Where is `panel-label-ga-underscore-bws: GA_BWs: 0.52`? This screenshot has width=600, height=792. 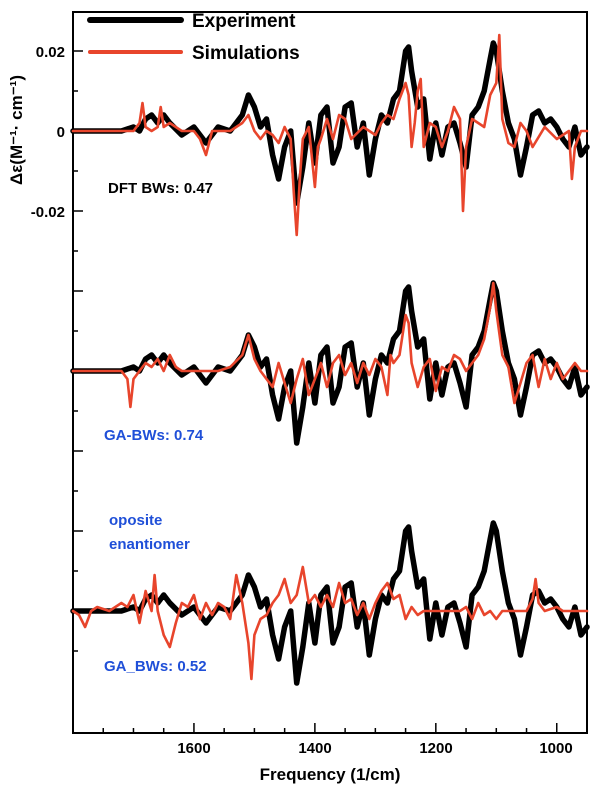 panel-label-ga-underscore-bws: GA_BWs: 0.52 is located at coordinates (155, 666).